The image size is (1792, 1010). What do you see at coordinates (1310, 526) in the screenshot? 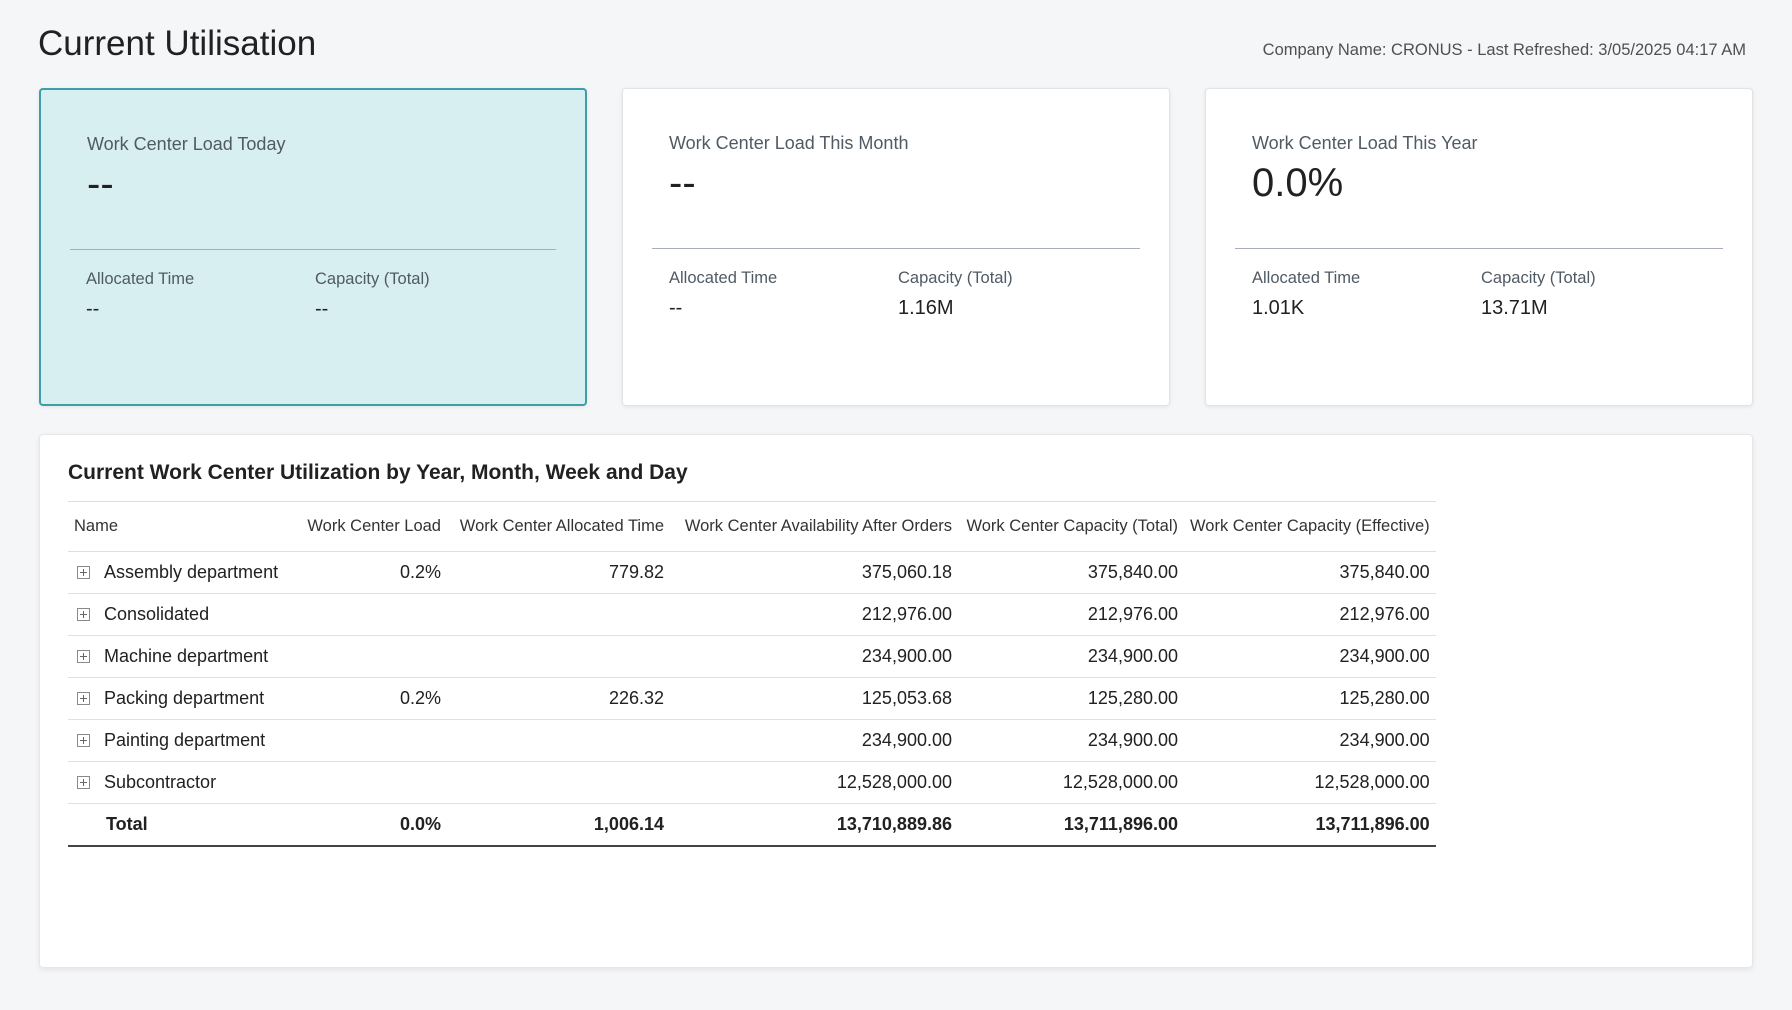
I see `column-header: Work Center Capacity (Effective)` at bounding box center [1310, 526].